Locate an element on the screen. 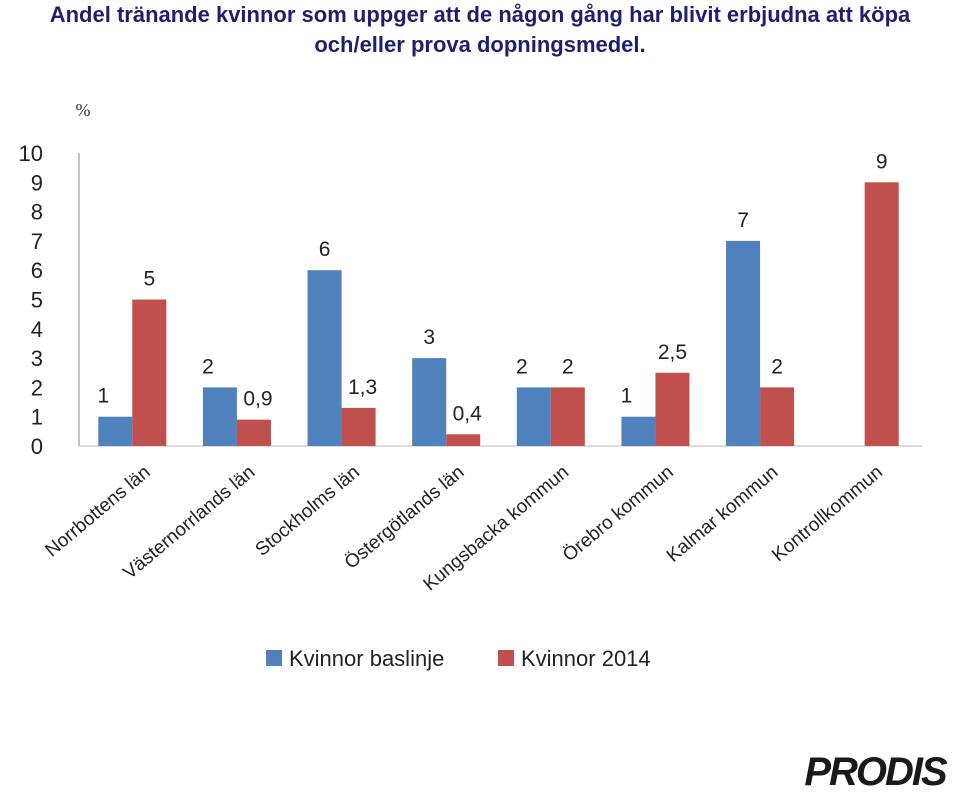 Image resolution: width=960 pixels, height=797 pixels. y-tick-label: 5 is located at coordinates (37, 300).